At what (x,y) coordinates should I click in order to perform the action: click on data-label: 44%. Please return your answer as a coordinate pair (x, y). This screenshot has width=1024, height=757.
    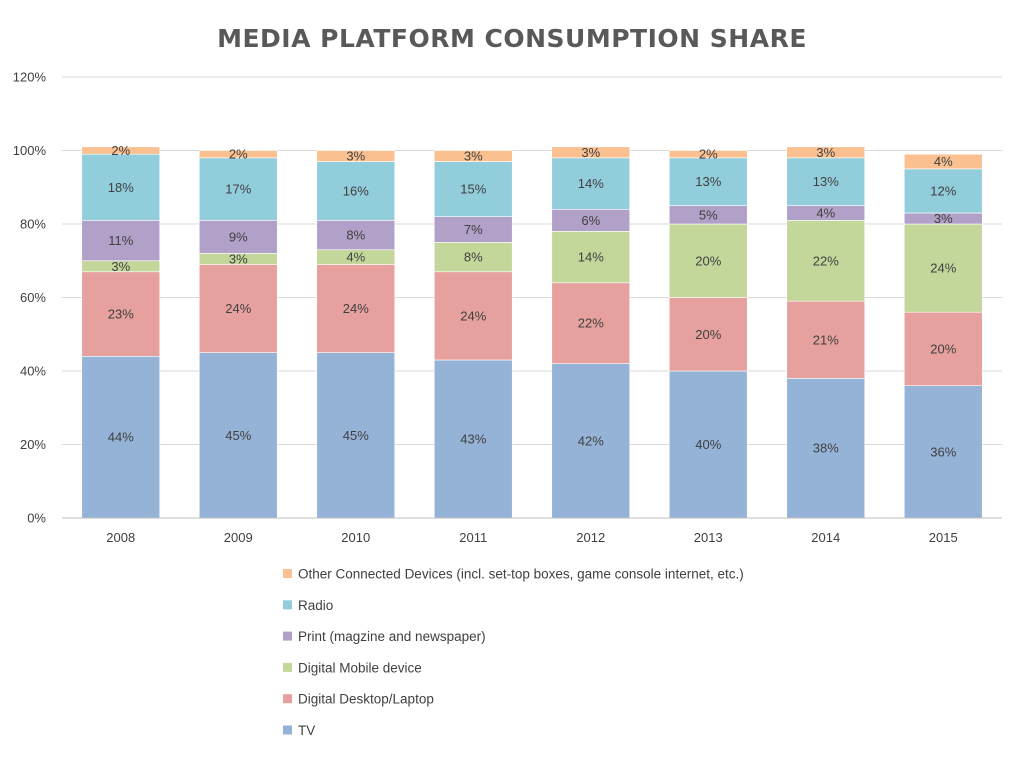
    Looking at the image, I should click on (121, 437).